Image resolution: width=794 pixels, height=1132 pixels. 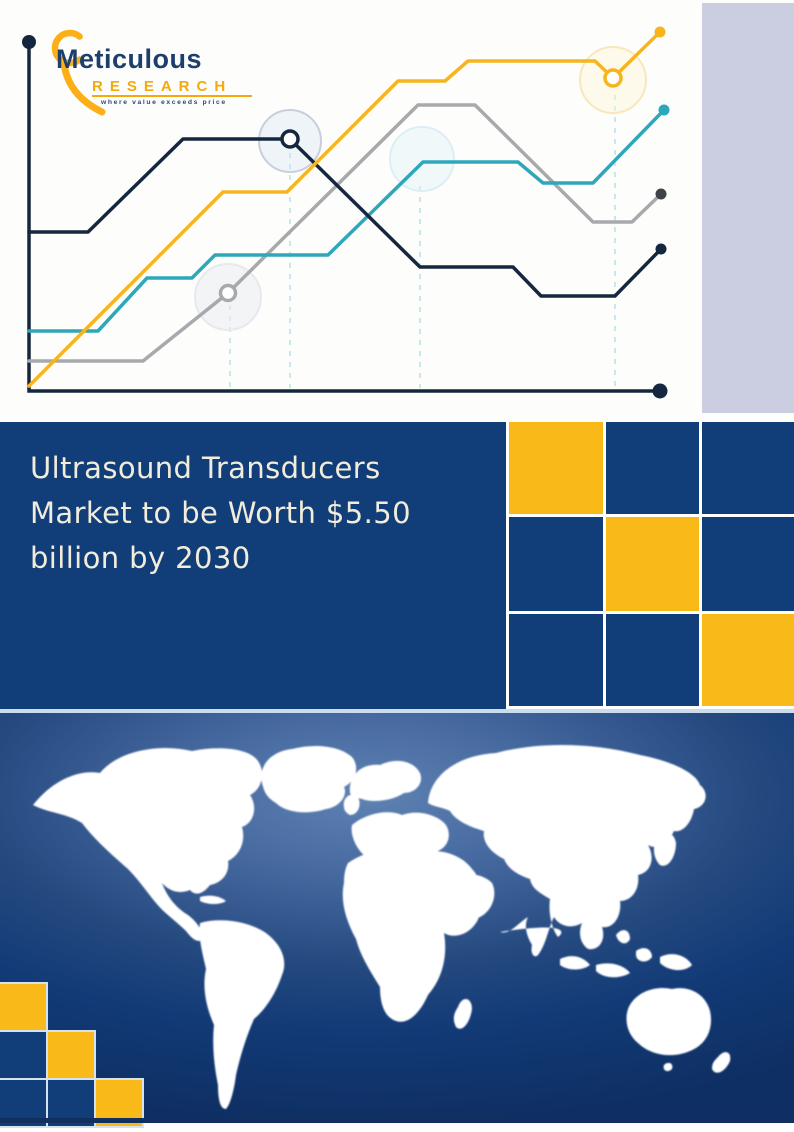 What do you see at coordinates (213, 899) in the screenshot?
I see `map-caribbean` at bounding box center [213, 899].